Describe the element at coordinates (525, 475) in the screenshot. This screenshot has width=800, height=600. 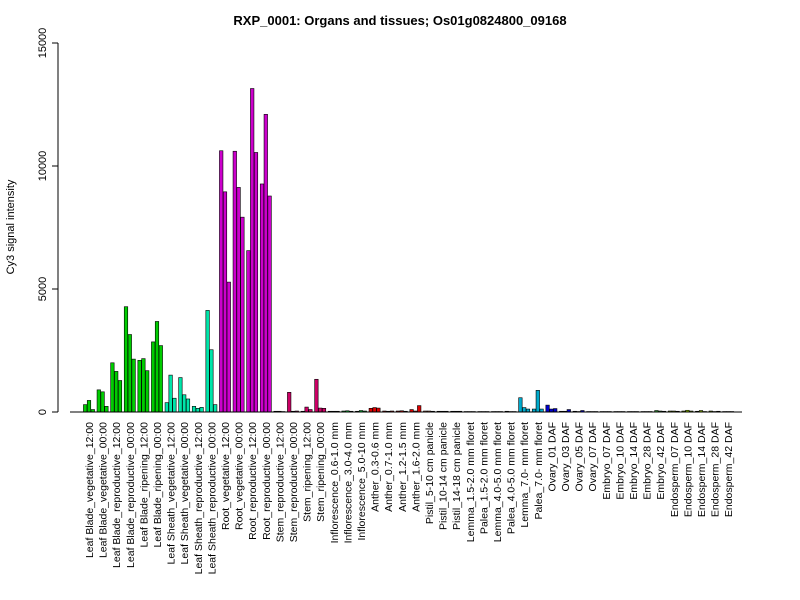
I see `x-tick-label: Lemma_7.0- mm floret` at that location.